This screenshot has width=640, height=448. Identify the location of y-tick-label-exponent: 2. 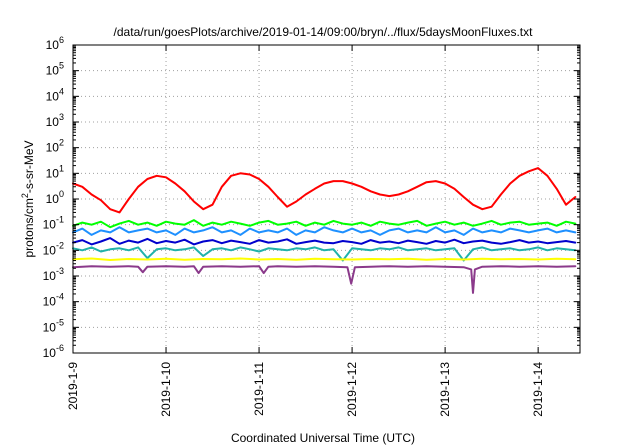
(61, 143).